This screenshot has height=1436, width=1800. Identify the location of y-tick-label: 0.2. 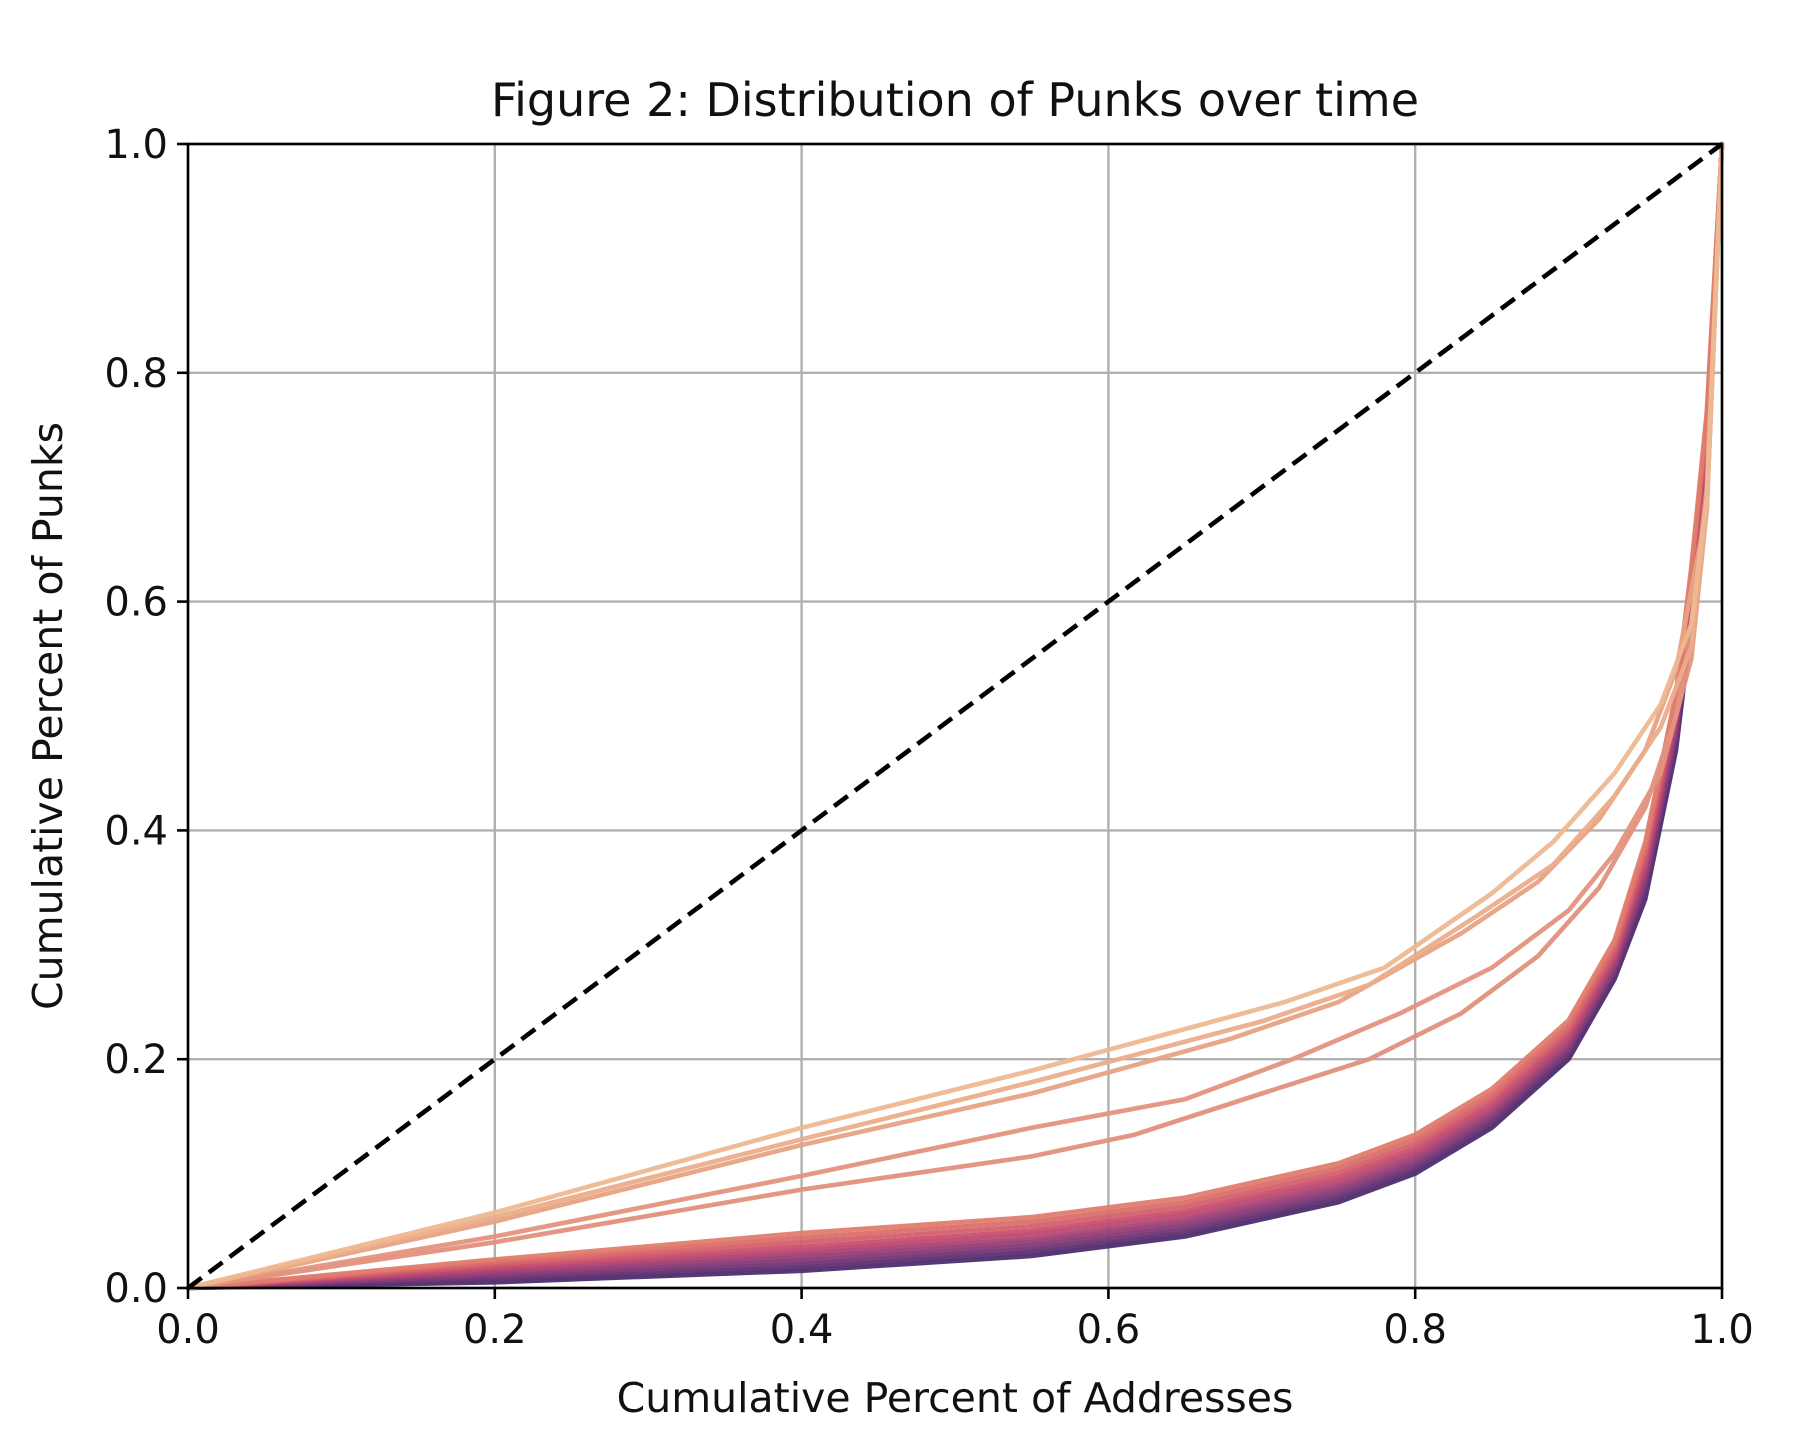
(136, 1060).